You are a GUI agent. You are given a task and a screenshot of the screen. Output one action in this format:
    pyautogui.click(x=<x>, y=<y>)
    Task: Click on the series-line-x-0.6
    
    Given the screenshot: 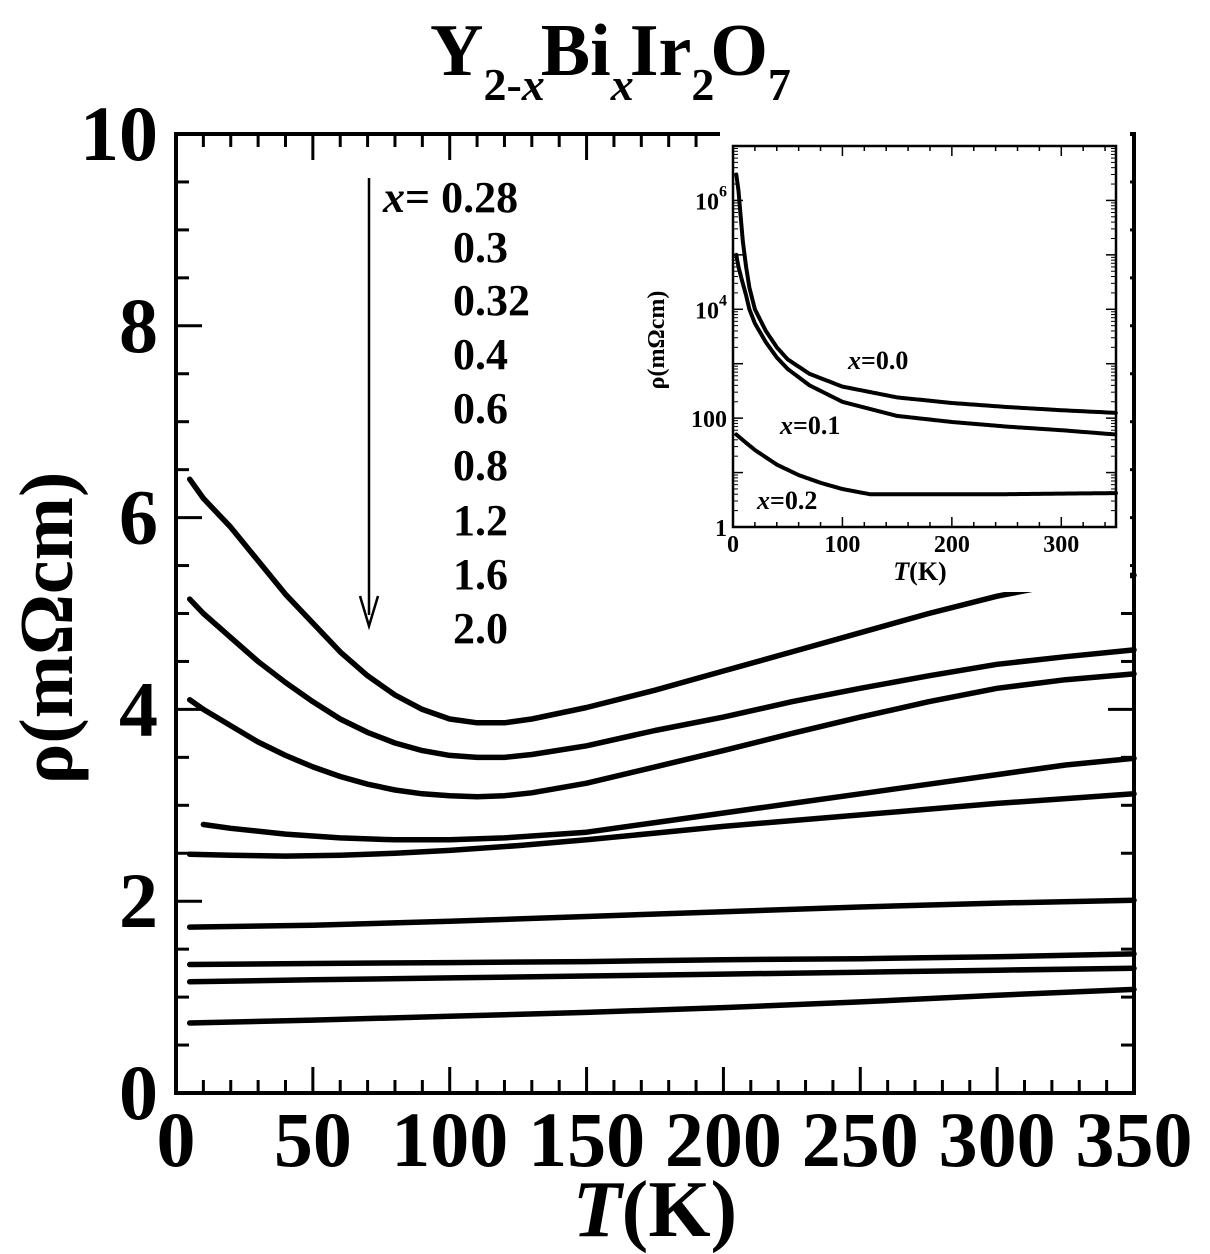 What is the action you would take?
    pyautogui.click(x=661, y=825)
    